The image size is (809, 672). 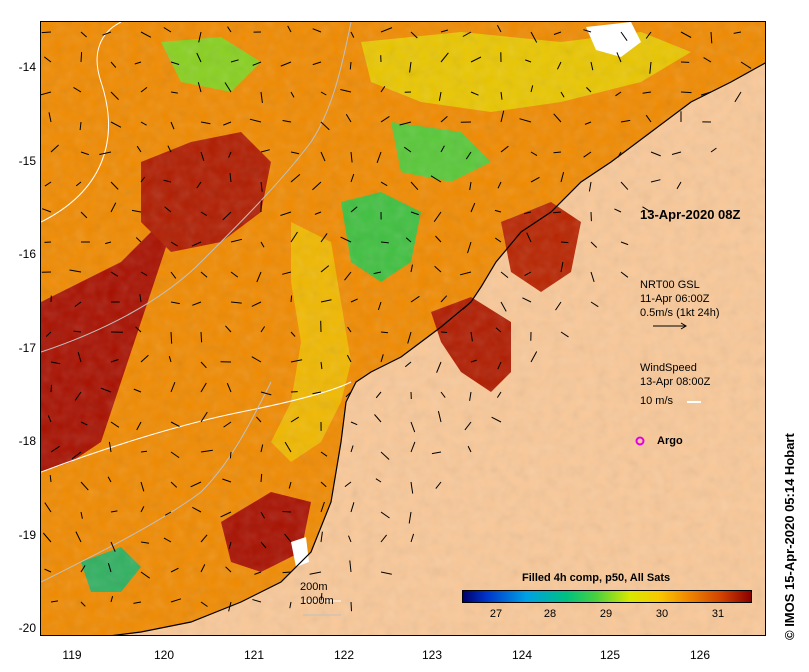 I want to click on colorbar-title: Filled 4h comp, p50, All Sats, so click(x=596, y=578).